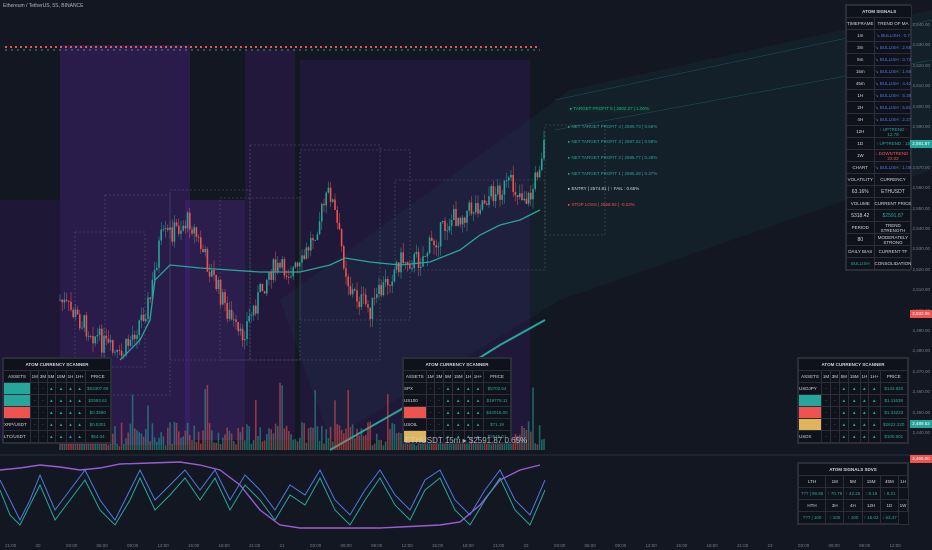  Describe the element at coordinates (270, 495) in the screenshot. I see `oscillator-purple` at that location.